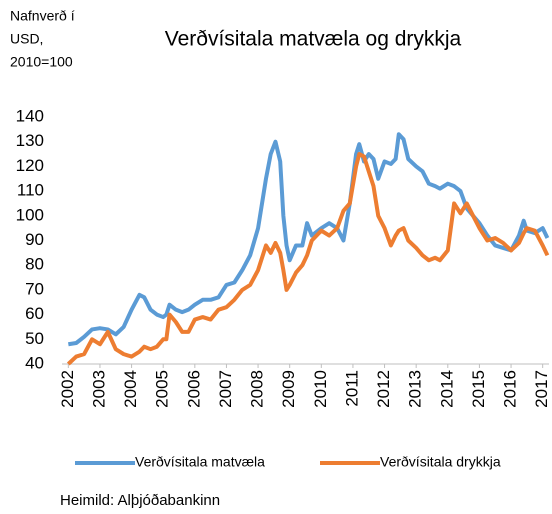  Describe the element at coordinates (26, 39) in the screenshot. I see `y-unit-label: USD,` at that location.